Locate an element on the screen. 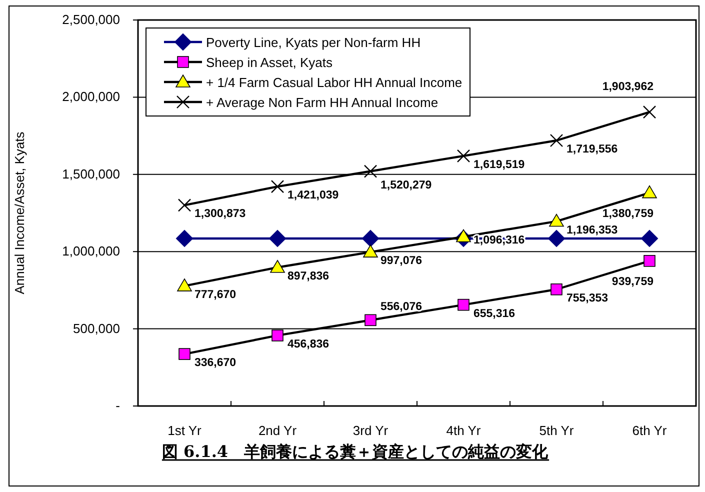  legend-label: Sheep in Asset, Kyats is located at coordinates (269, 62).